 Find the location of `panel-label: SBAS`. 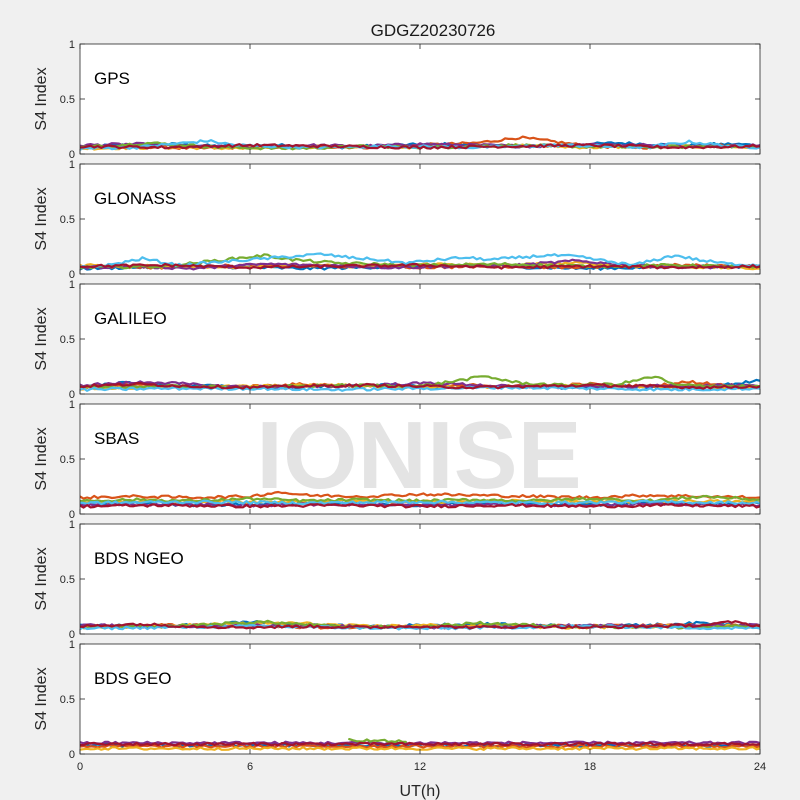

panel-label: SBAS is located at coordinates (116, 438).